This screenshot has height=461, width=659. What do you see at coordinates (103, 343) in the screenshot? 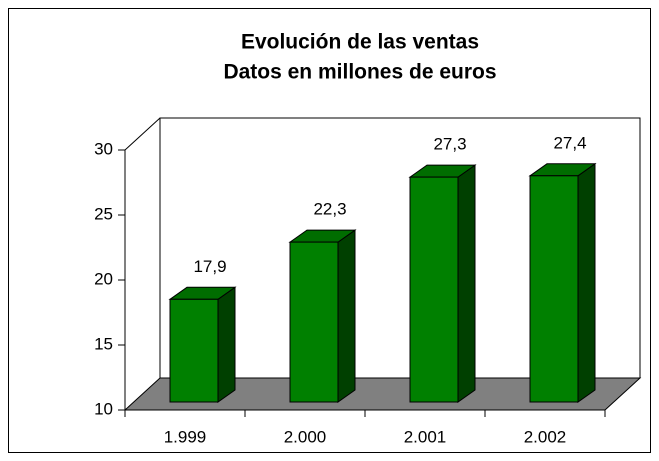
I see `y-tick-label: 15` at bounding box center [103, 343].